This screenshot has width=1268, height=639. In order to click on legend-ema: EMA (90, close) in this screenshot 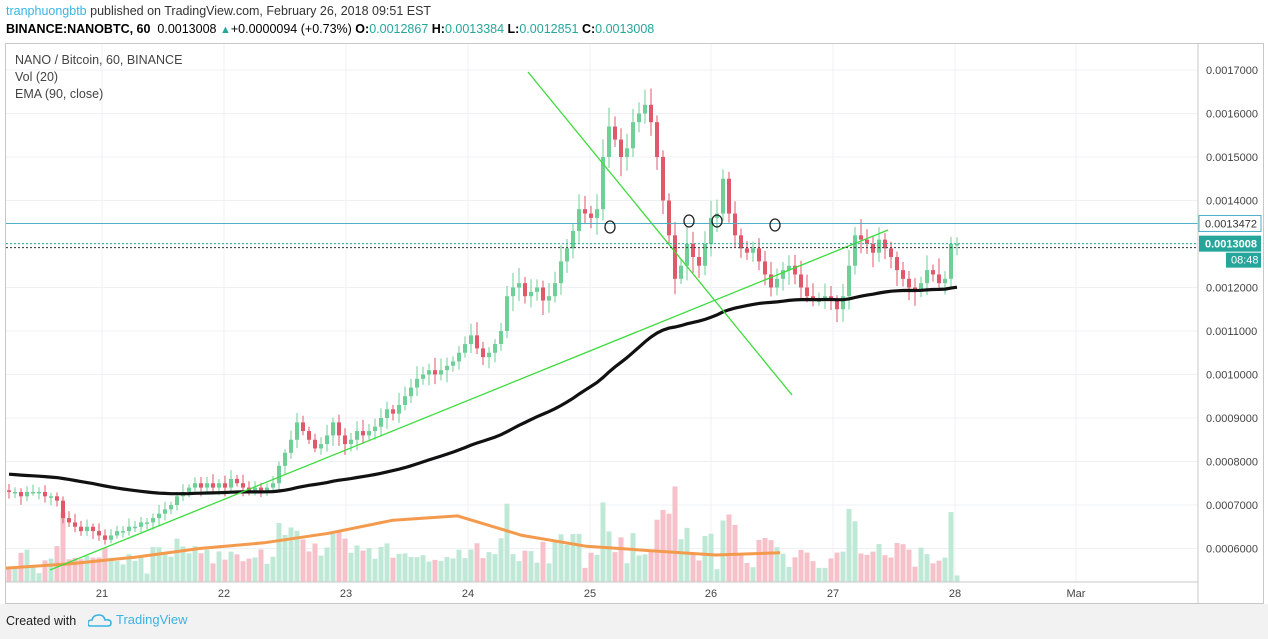, I will do `click(59, 94)`.